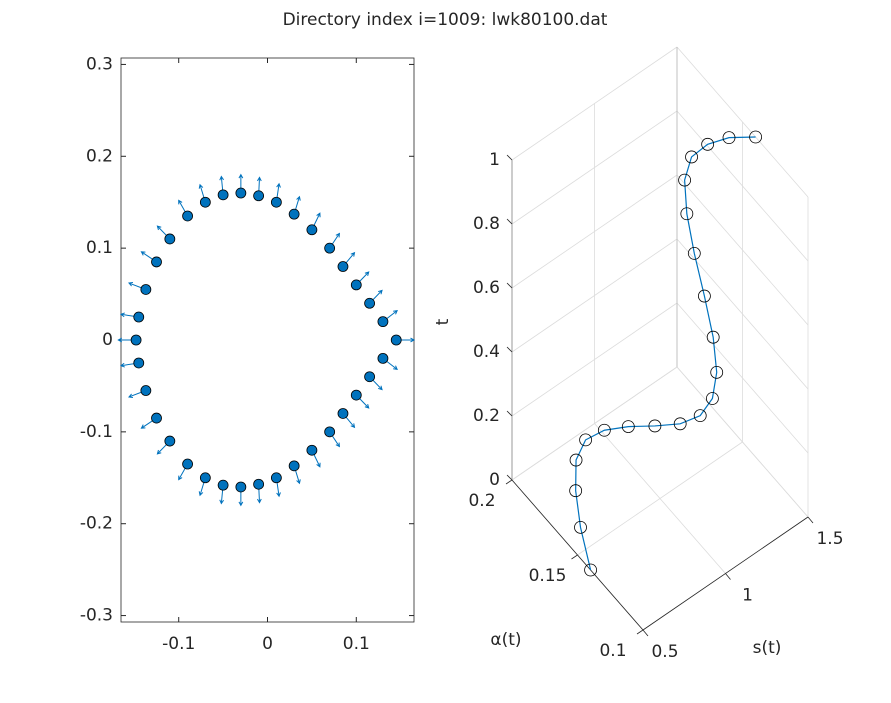 The height and width of the screenshot is (703, 891). Describe the element at coordinates (548, 576) in the screenshot. I see `y-tick-label: 0.15` at that location.